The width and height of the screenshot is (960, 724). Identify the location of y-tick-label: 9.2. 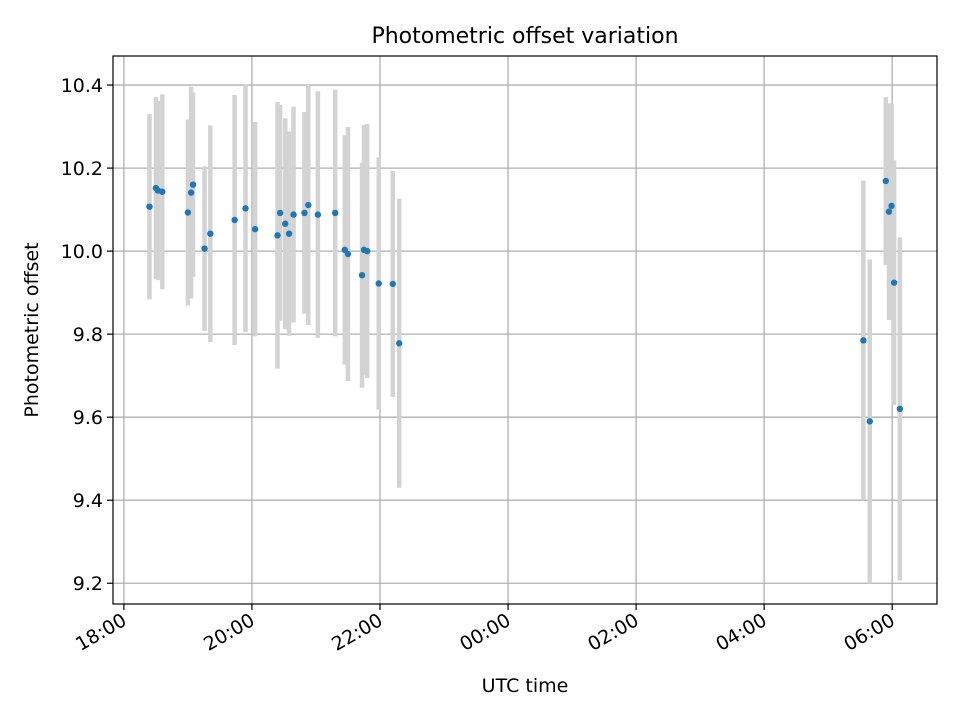
(88, 584).